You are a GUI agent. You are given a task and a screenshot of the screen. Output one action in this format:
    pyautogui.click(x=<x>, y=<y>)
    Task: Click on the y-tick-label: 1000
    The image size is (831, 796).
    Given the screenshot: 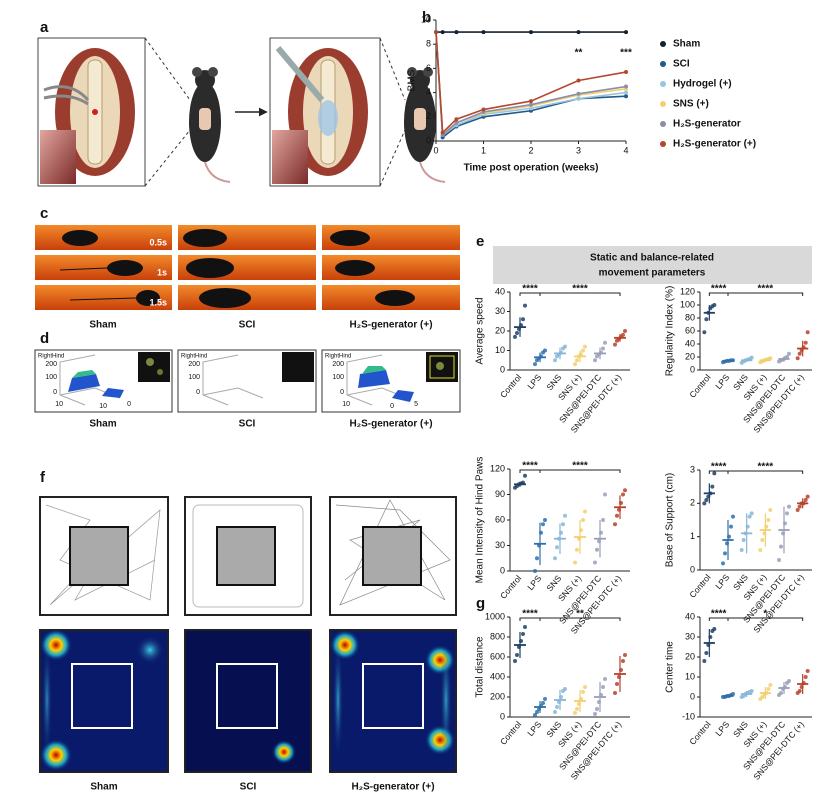 What is the action you would take?
    pyautogui.click(x=495, y=616)
    